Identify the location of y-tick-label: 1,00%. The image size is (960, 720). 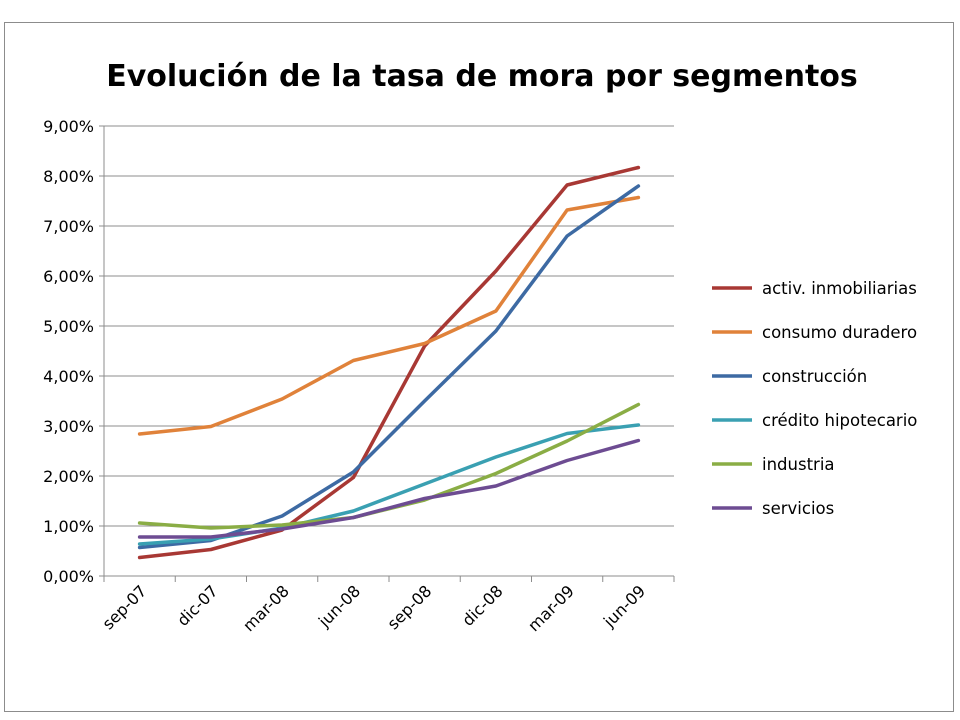
(68, 526).